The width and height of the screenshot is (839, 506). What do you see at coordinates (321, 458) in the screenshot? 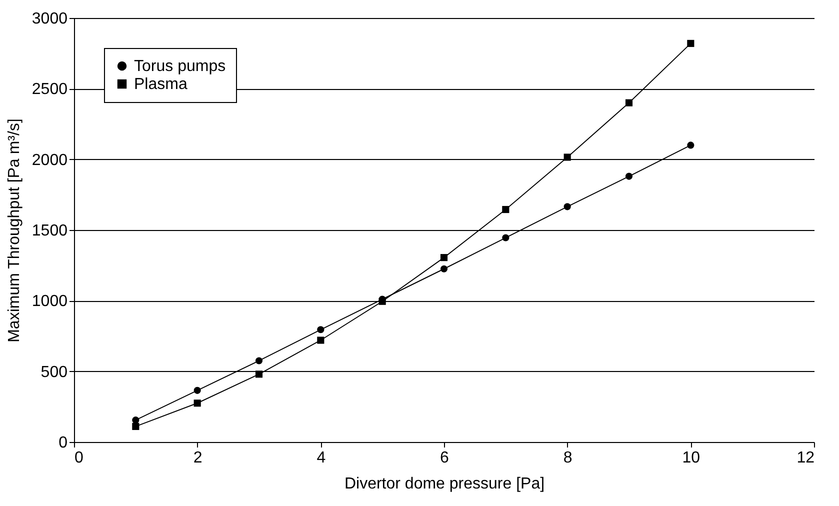
I see `x-tick-label: 4` at bounding box center [321, 458].